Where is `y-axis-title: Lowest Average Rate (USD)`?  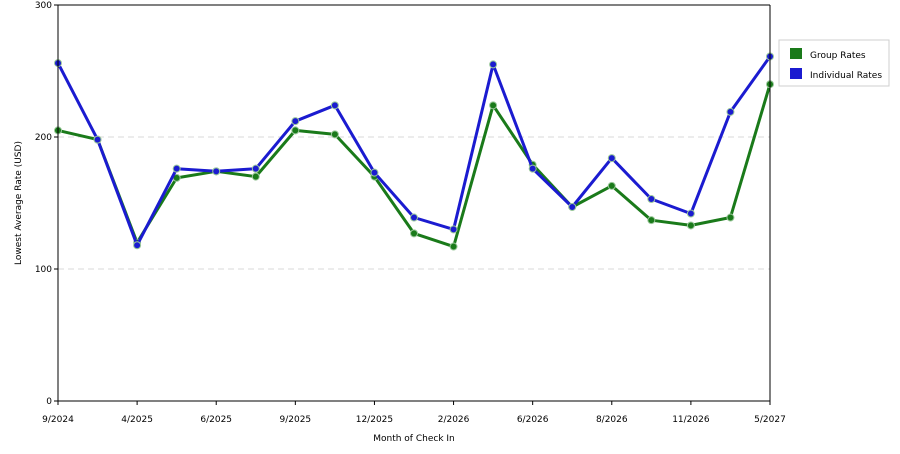
y-axis-title: Lowest Average Rate (USD) is located at coordinates (19, 203).